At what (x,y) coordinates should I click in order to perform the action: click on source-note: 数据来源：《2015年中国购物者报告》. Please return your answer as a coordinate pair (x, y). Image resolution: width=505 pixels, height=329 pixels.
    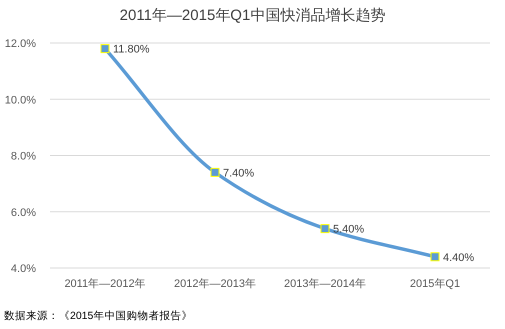
    Looking at the image, I should click on (98, 315).